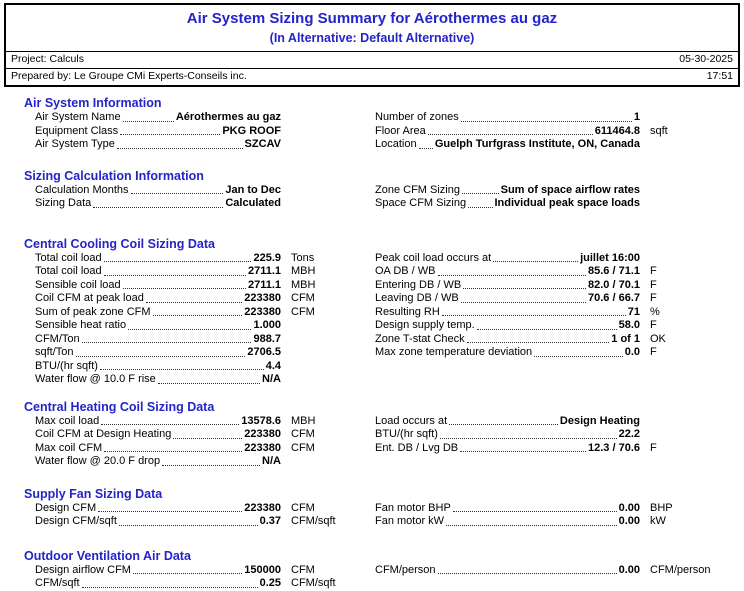 This screenshot has height=591, width=744. What do you see at coordinates (119, 243) in the screenshot?
I see `section-title: Central Cooling Coil Sizing Data` at bounding box center [119, 243].